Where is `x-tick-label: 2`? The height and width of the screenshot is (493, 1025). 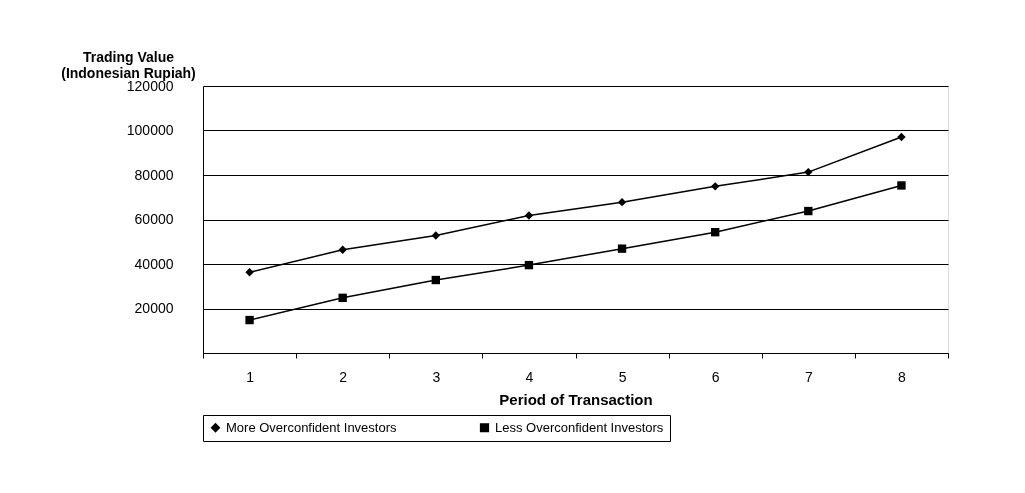
x-tick-label: 2 is located at coordinates (343, 376).